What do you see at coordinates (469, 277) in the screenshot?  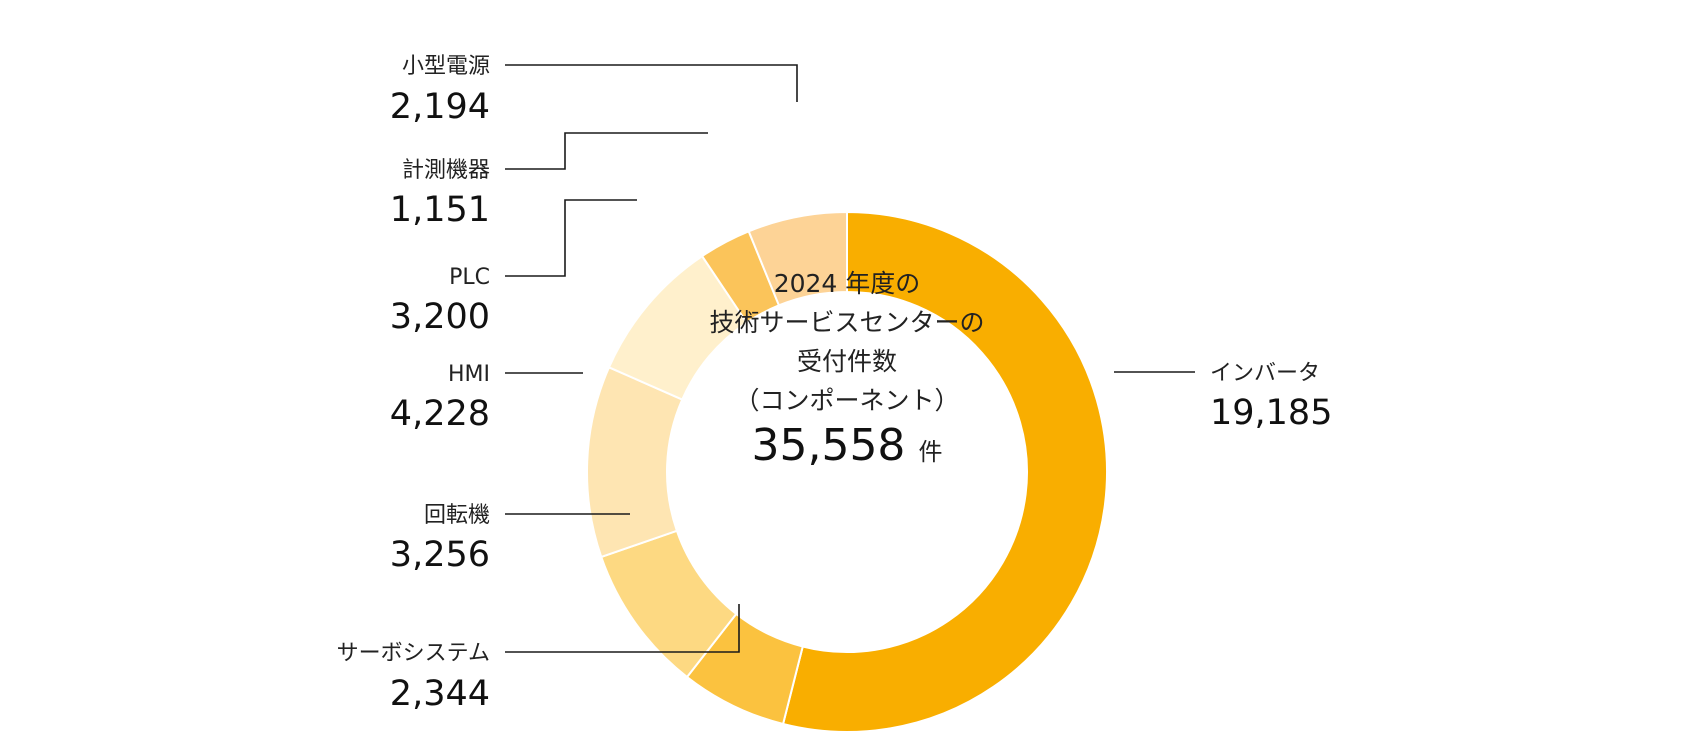 I see `category-label-plc: PLC` at bounding box center [469, 277].